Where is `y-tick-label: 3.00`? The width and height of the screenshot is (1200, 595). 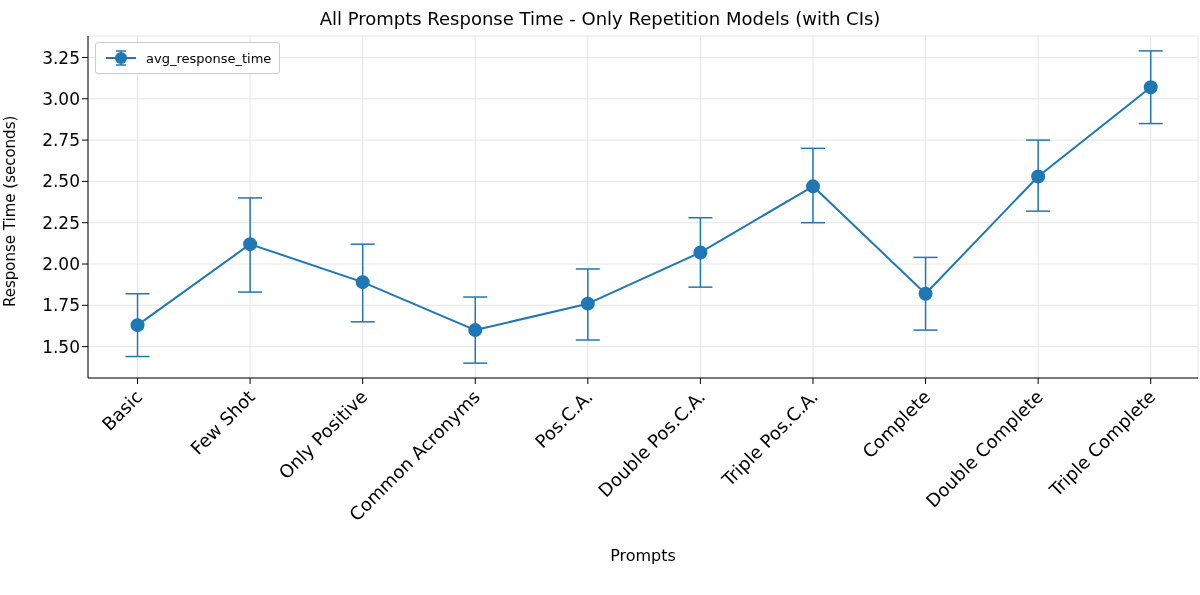
y-tick-label: 3.00 is located at coordinates (61, 98).